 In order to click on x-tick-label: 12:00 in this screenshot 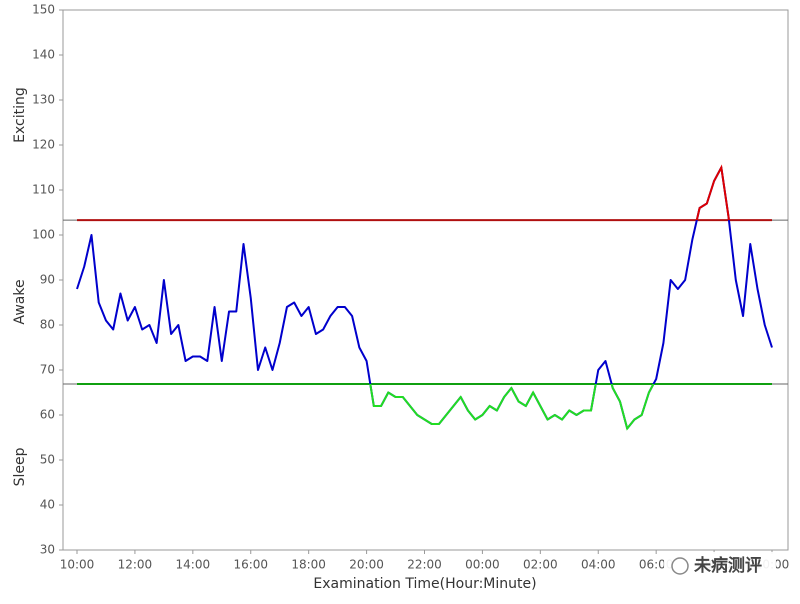, I will do `click(135, 565)`.